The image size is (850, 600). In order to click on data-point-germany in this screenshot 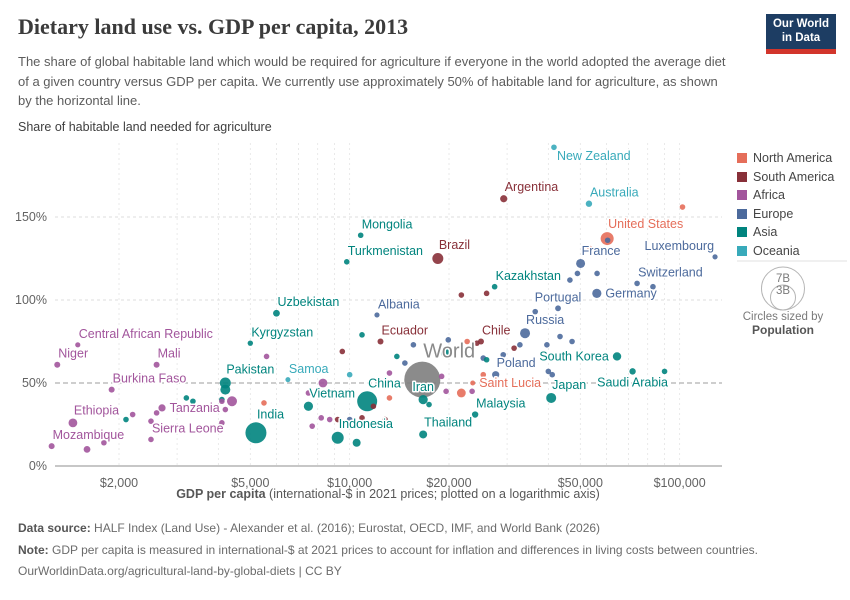, I will do `click(597, 293)`.